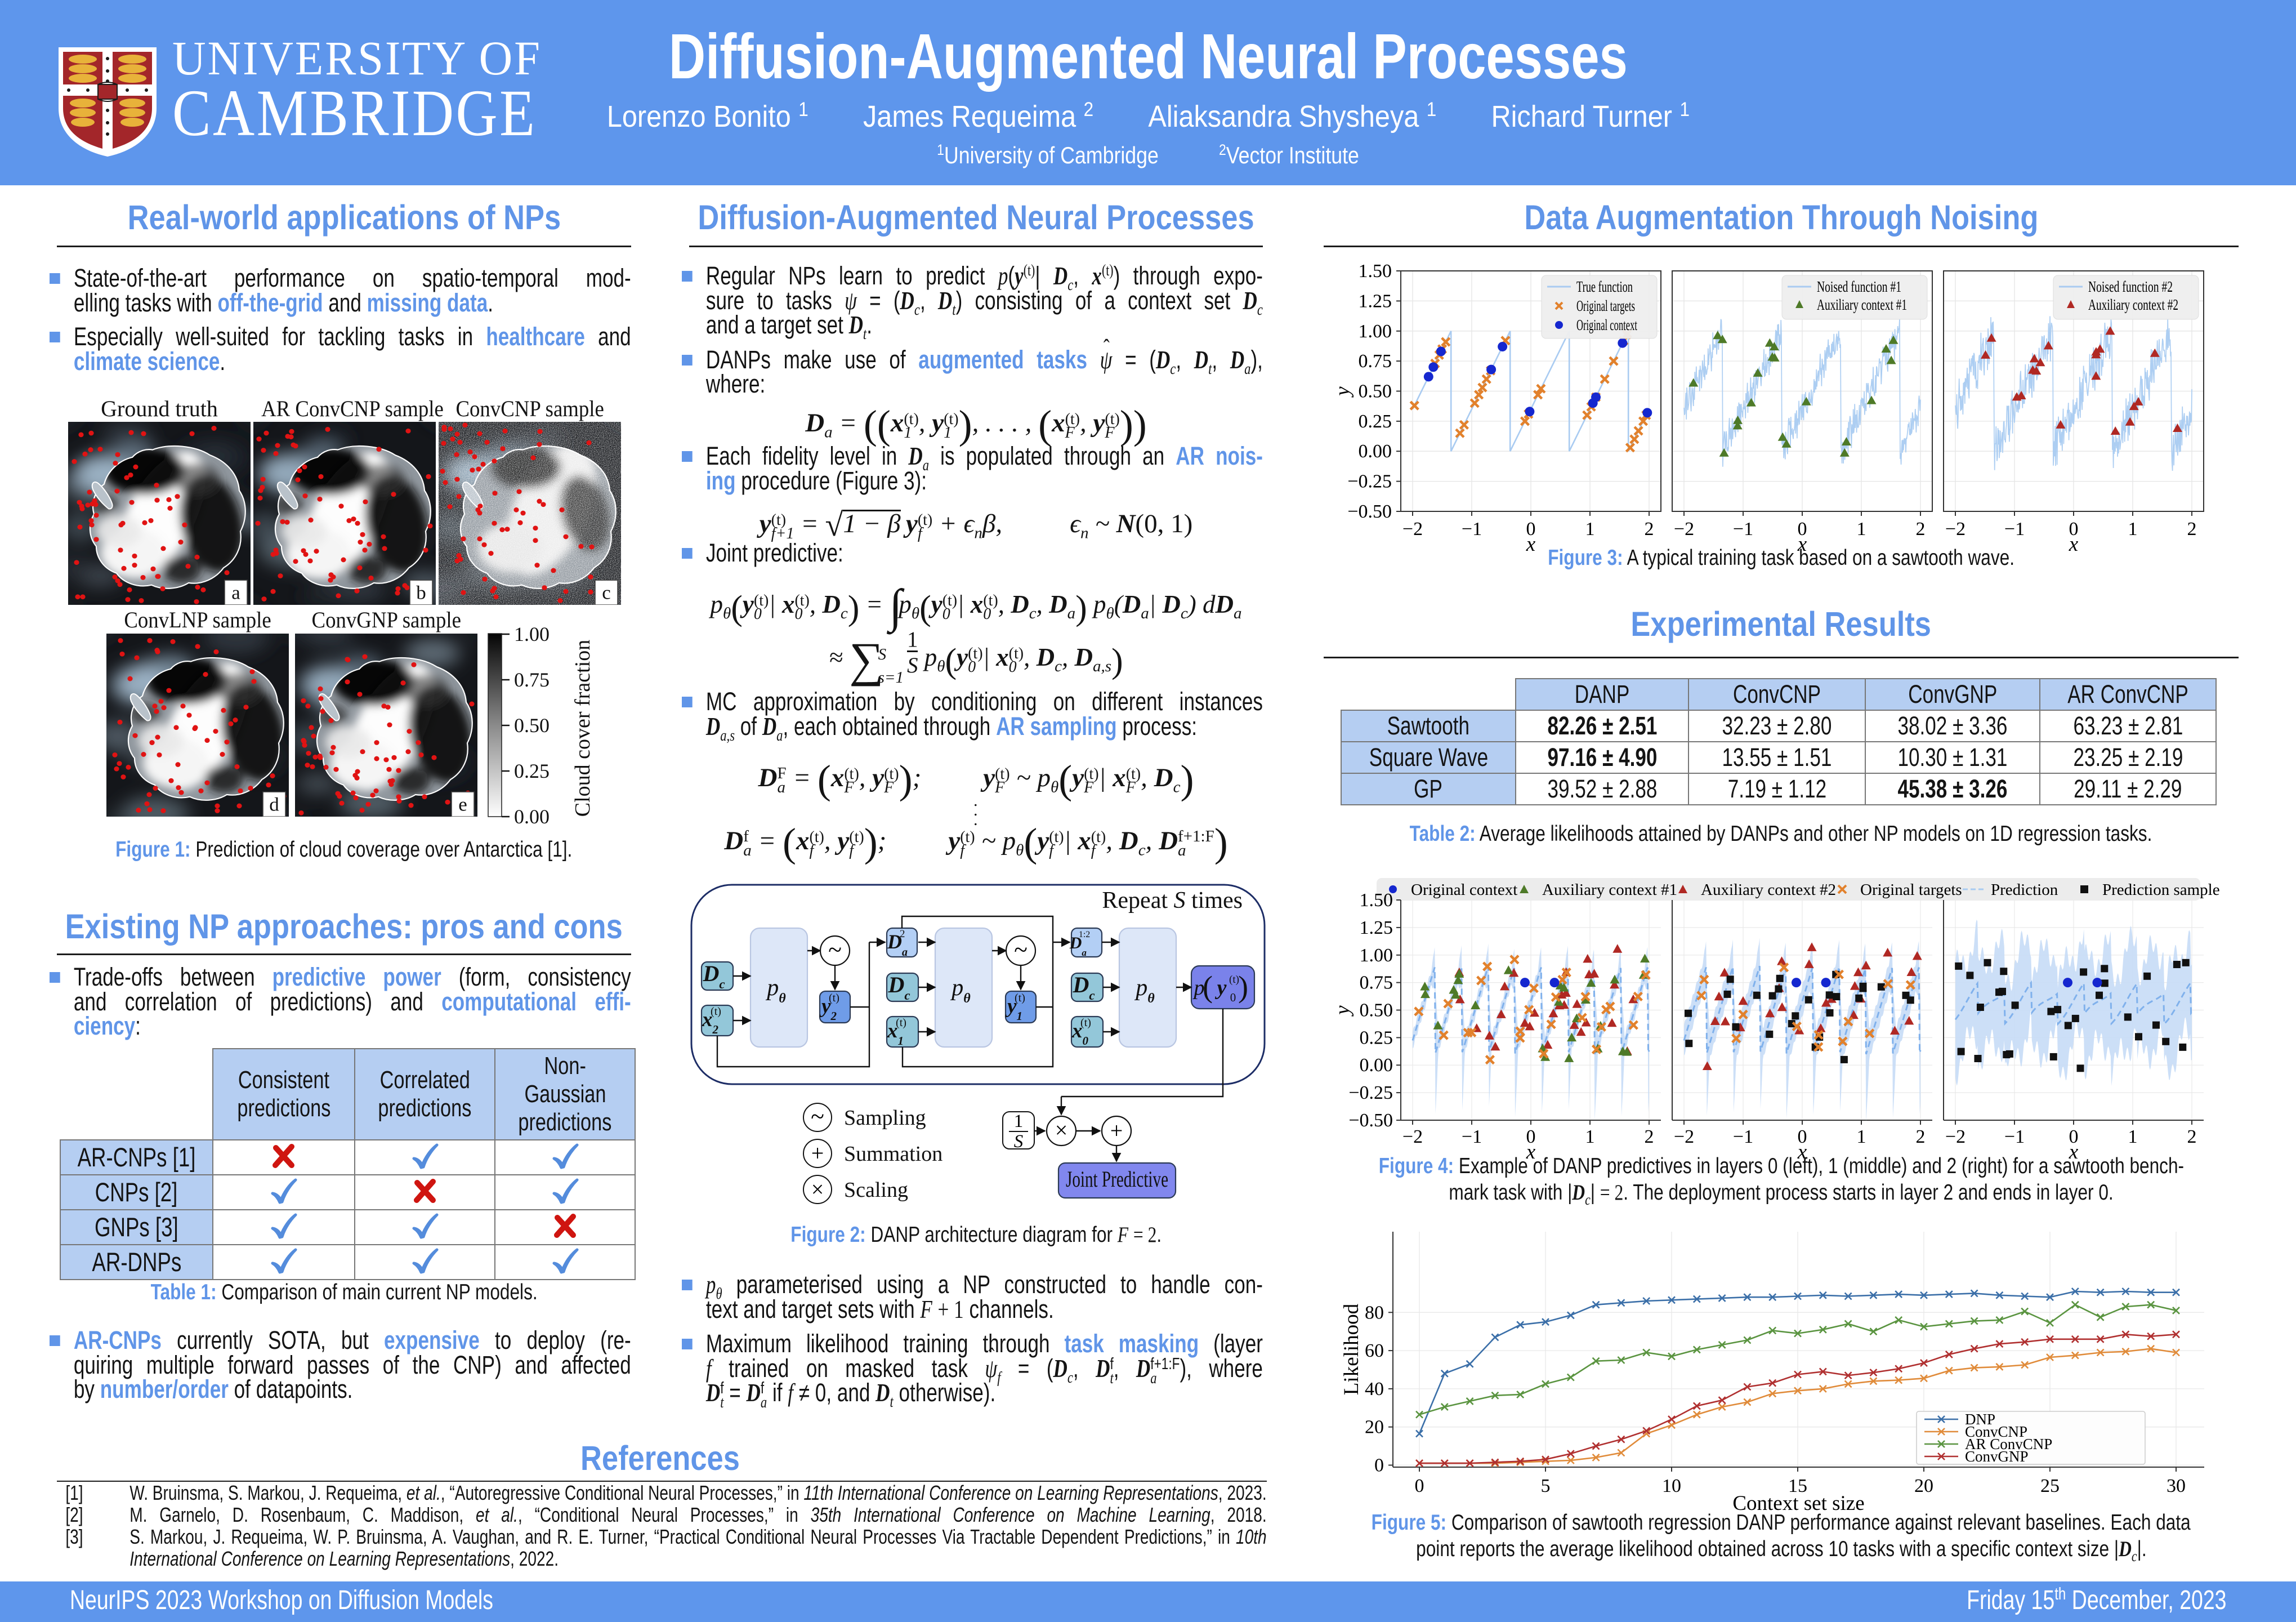 The width and height of the screenshot is (2296, 1622). Describe the element at coordinates (1671, 1486) in the screenshot. I see `svg-text: 10` at that location.